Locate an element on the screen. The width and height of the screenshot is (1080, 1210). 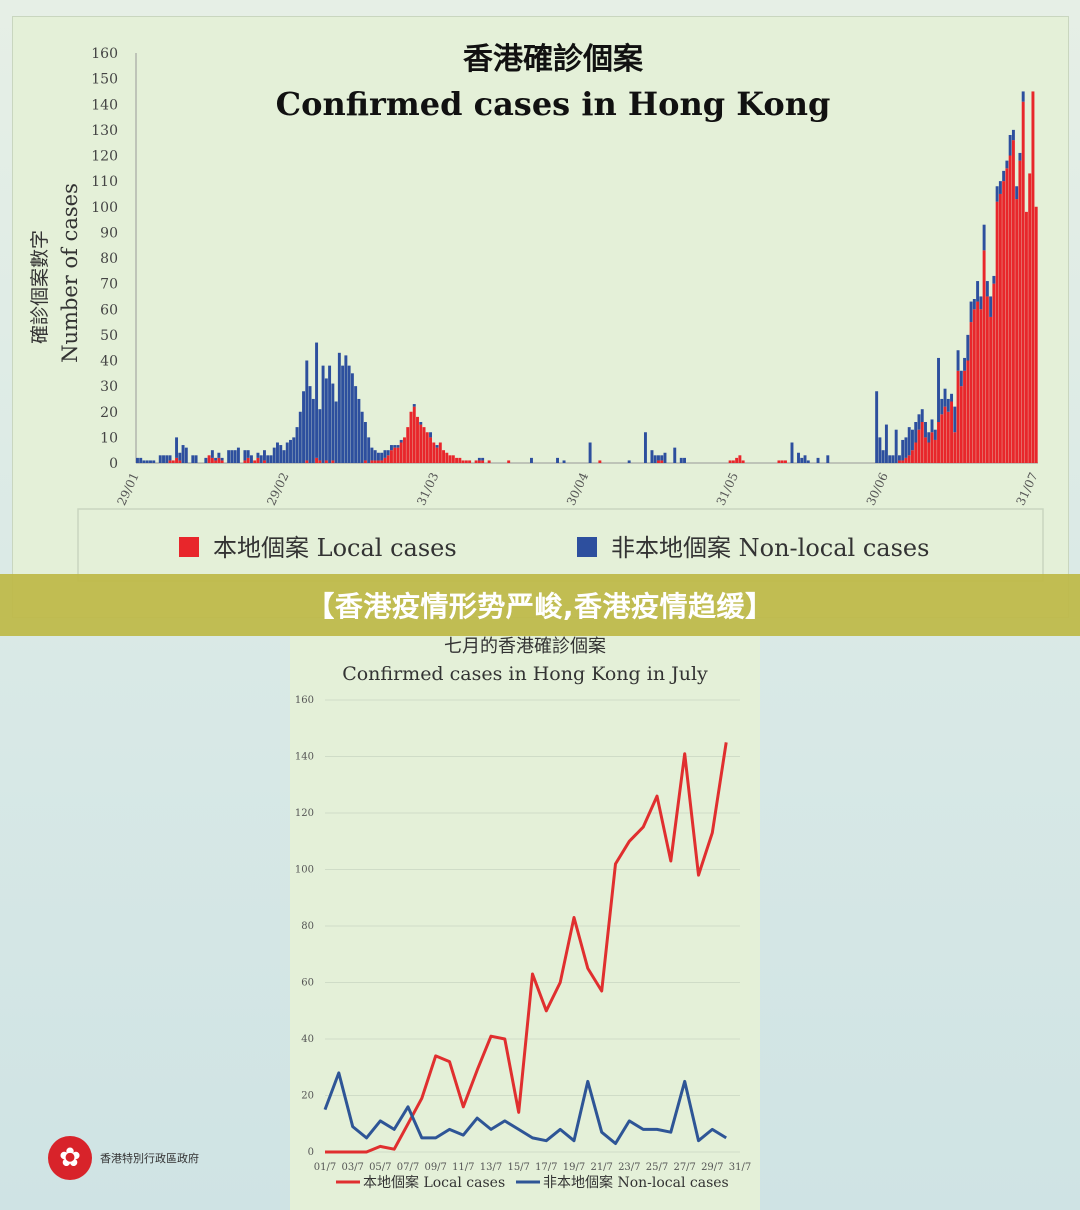
y-tick-label: 60 is located at coordinates (109, 310).